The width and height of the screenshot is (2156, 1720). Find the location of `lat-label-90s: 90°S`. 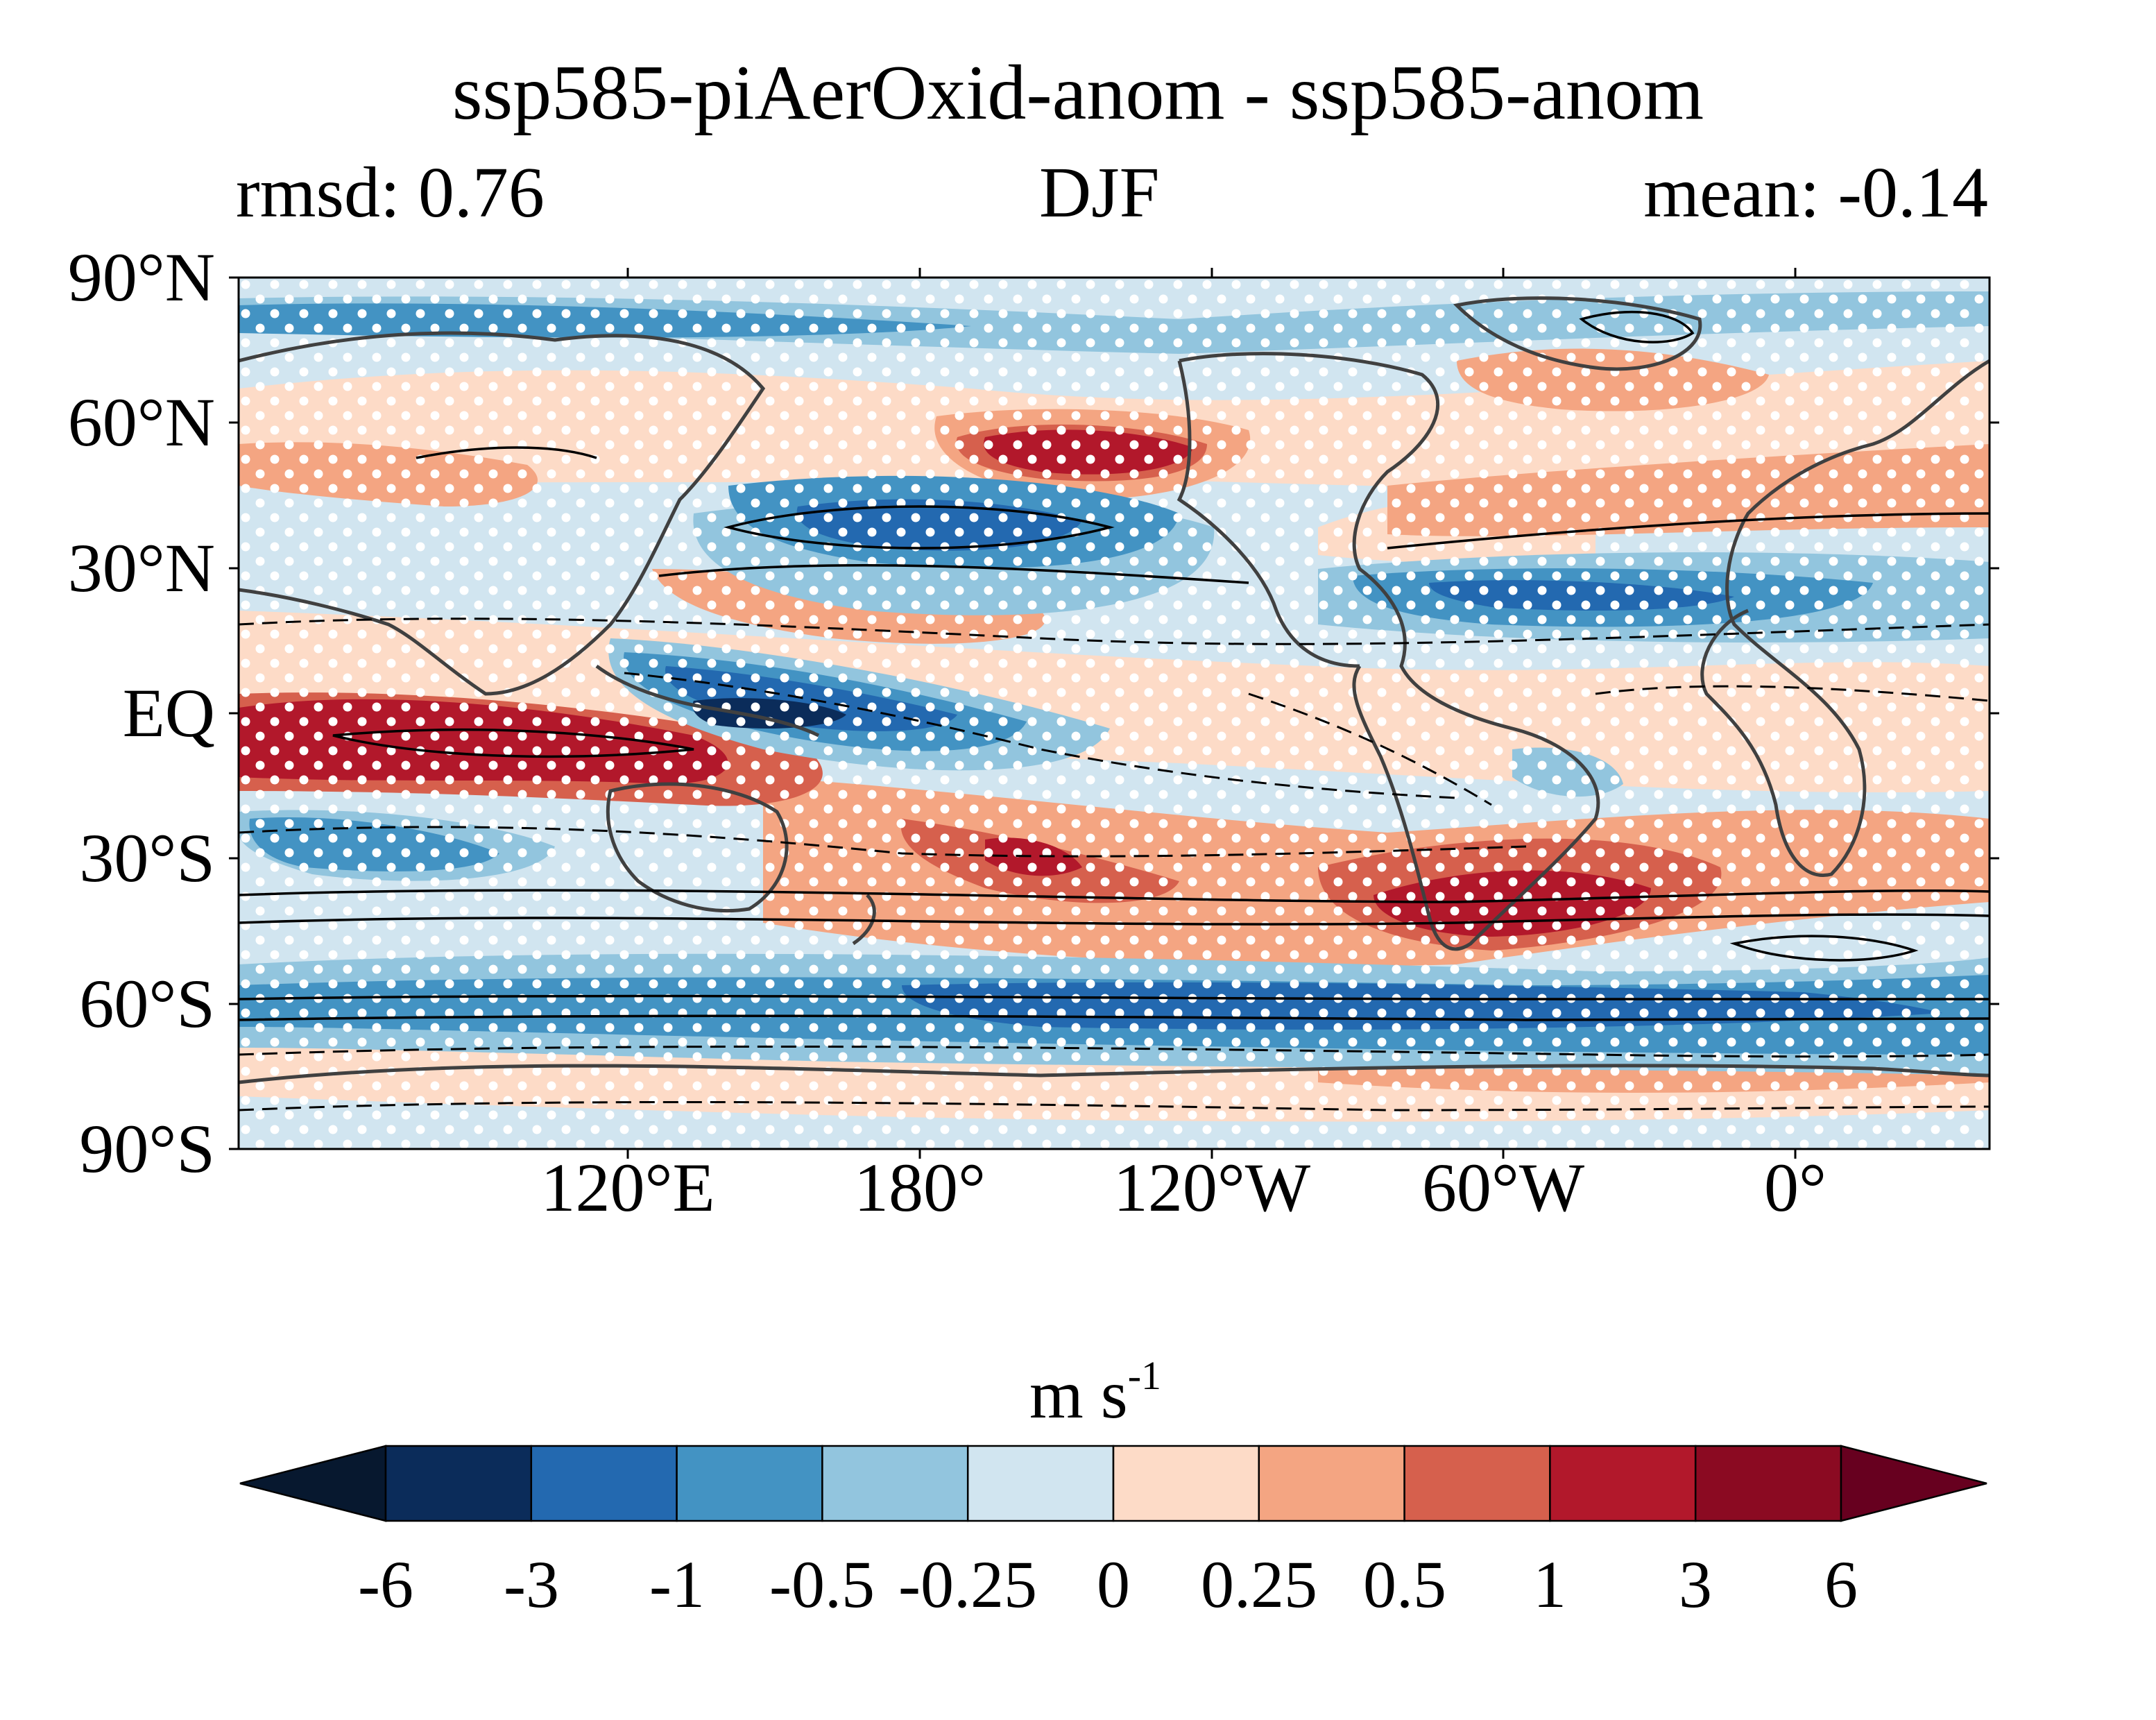

lat-label-90s: 90°S is located at coordinates (147, 1148).